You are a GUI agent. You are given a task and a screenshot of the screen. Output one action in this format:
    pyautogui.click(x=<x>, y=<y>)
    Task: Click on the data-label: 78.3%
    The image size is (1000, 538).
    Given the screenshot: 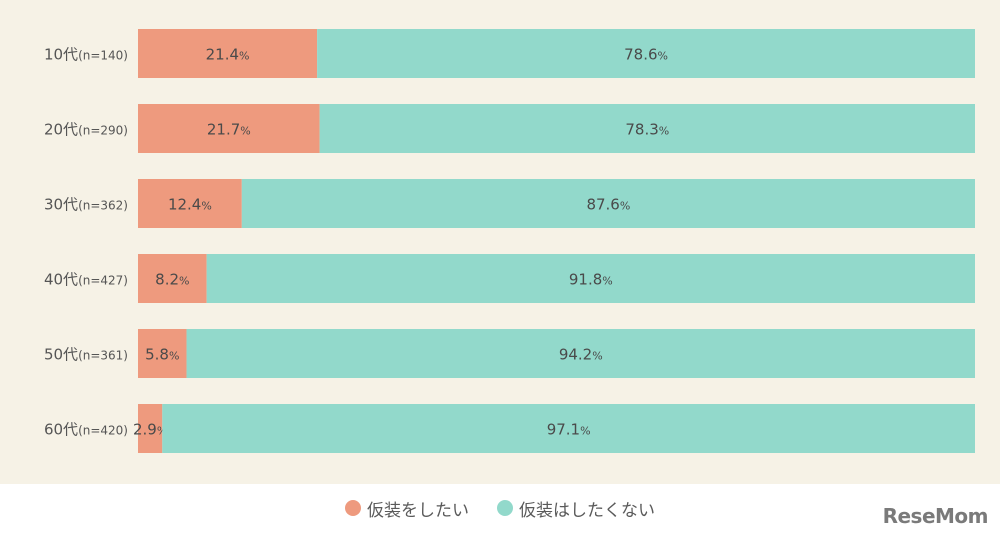 What is the action you would take?
    pyautogui.click(x=647, y=130)
    